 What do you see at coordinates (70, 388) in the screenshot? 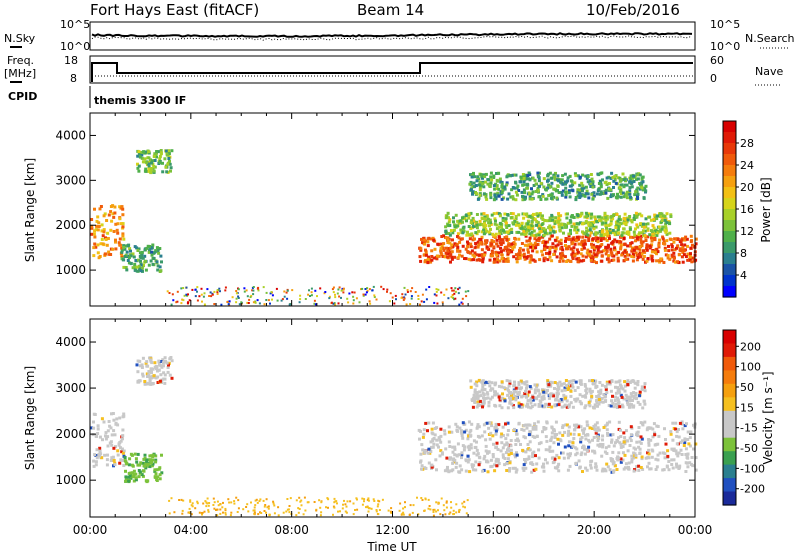
I see `y-tick-label: 3000` at bounding box center [70, 388].